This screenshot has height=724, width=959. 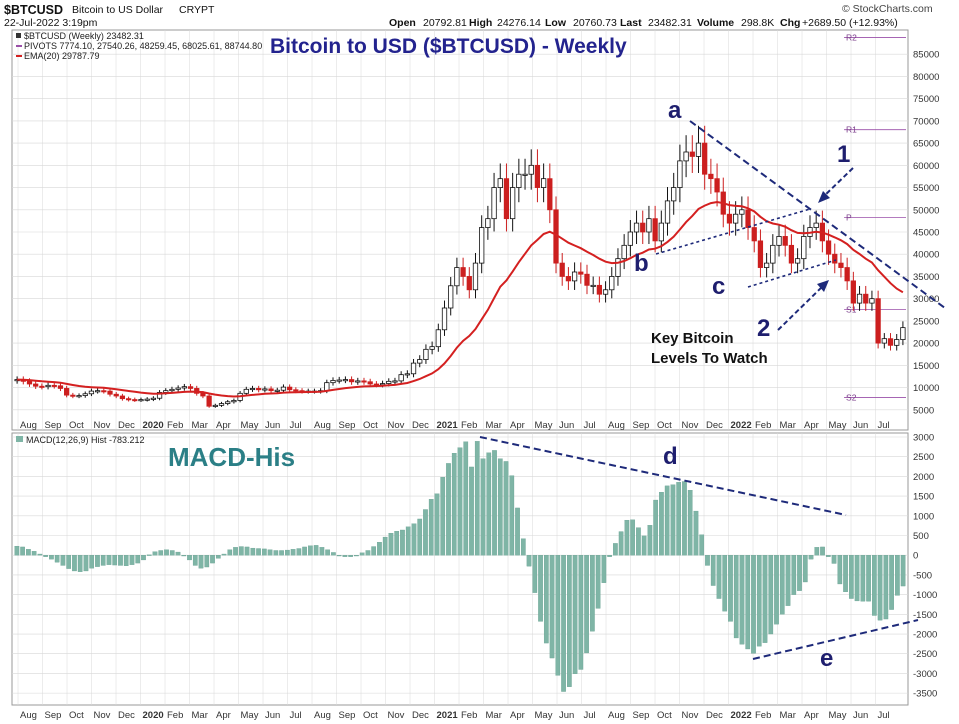 I want to click on last-value: 23482.31, so click(x=670, y=23).